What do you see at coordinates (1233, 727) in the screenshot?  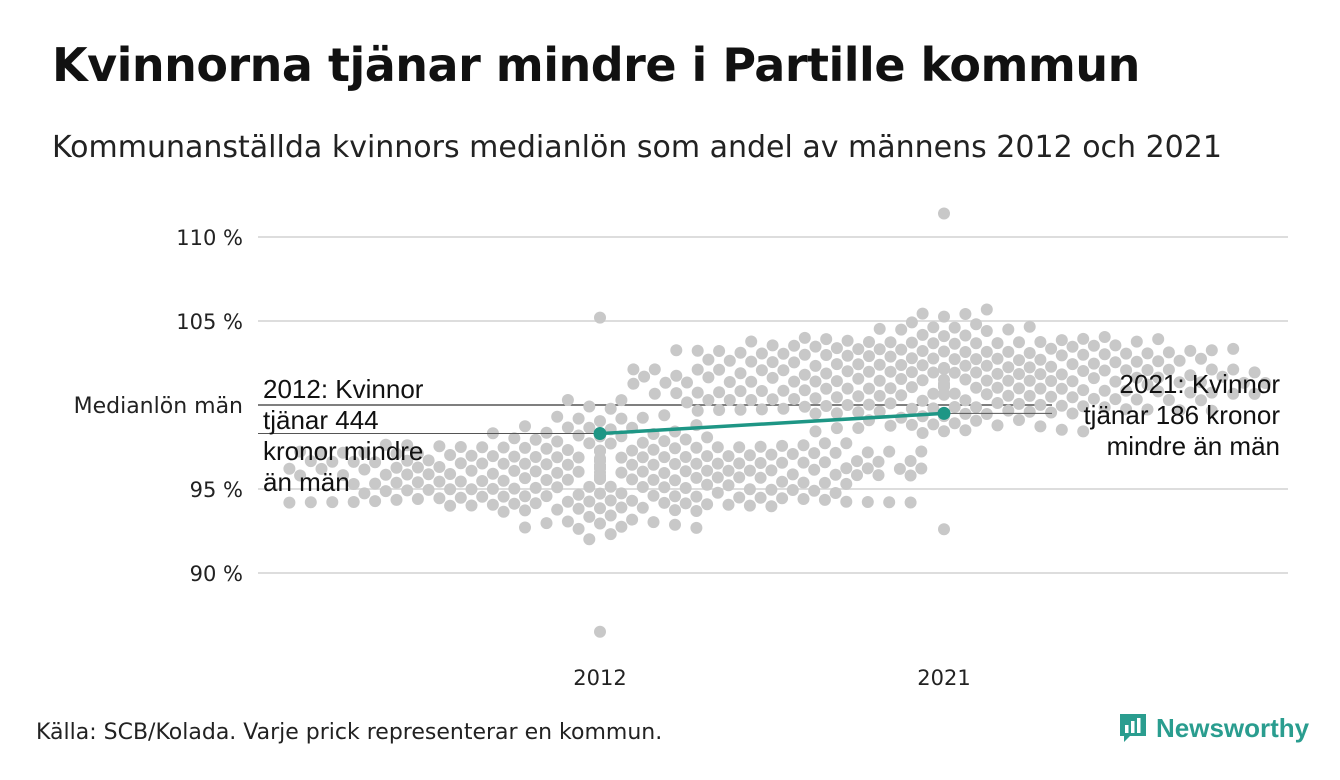 I see `brand-name: Newsworthy` at bounding box center [1233, 727].